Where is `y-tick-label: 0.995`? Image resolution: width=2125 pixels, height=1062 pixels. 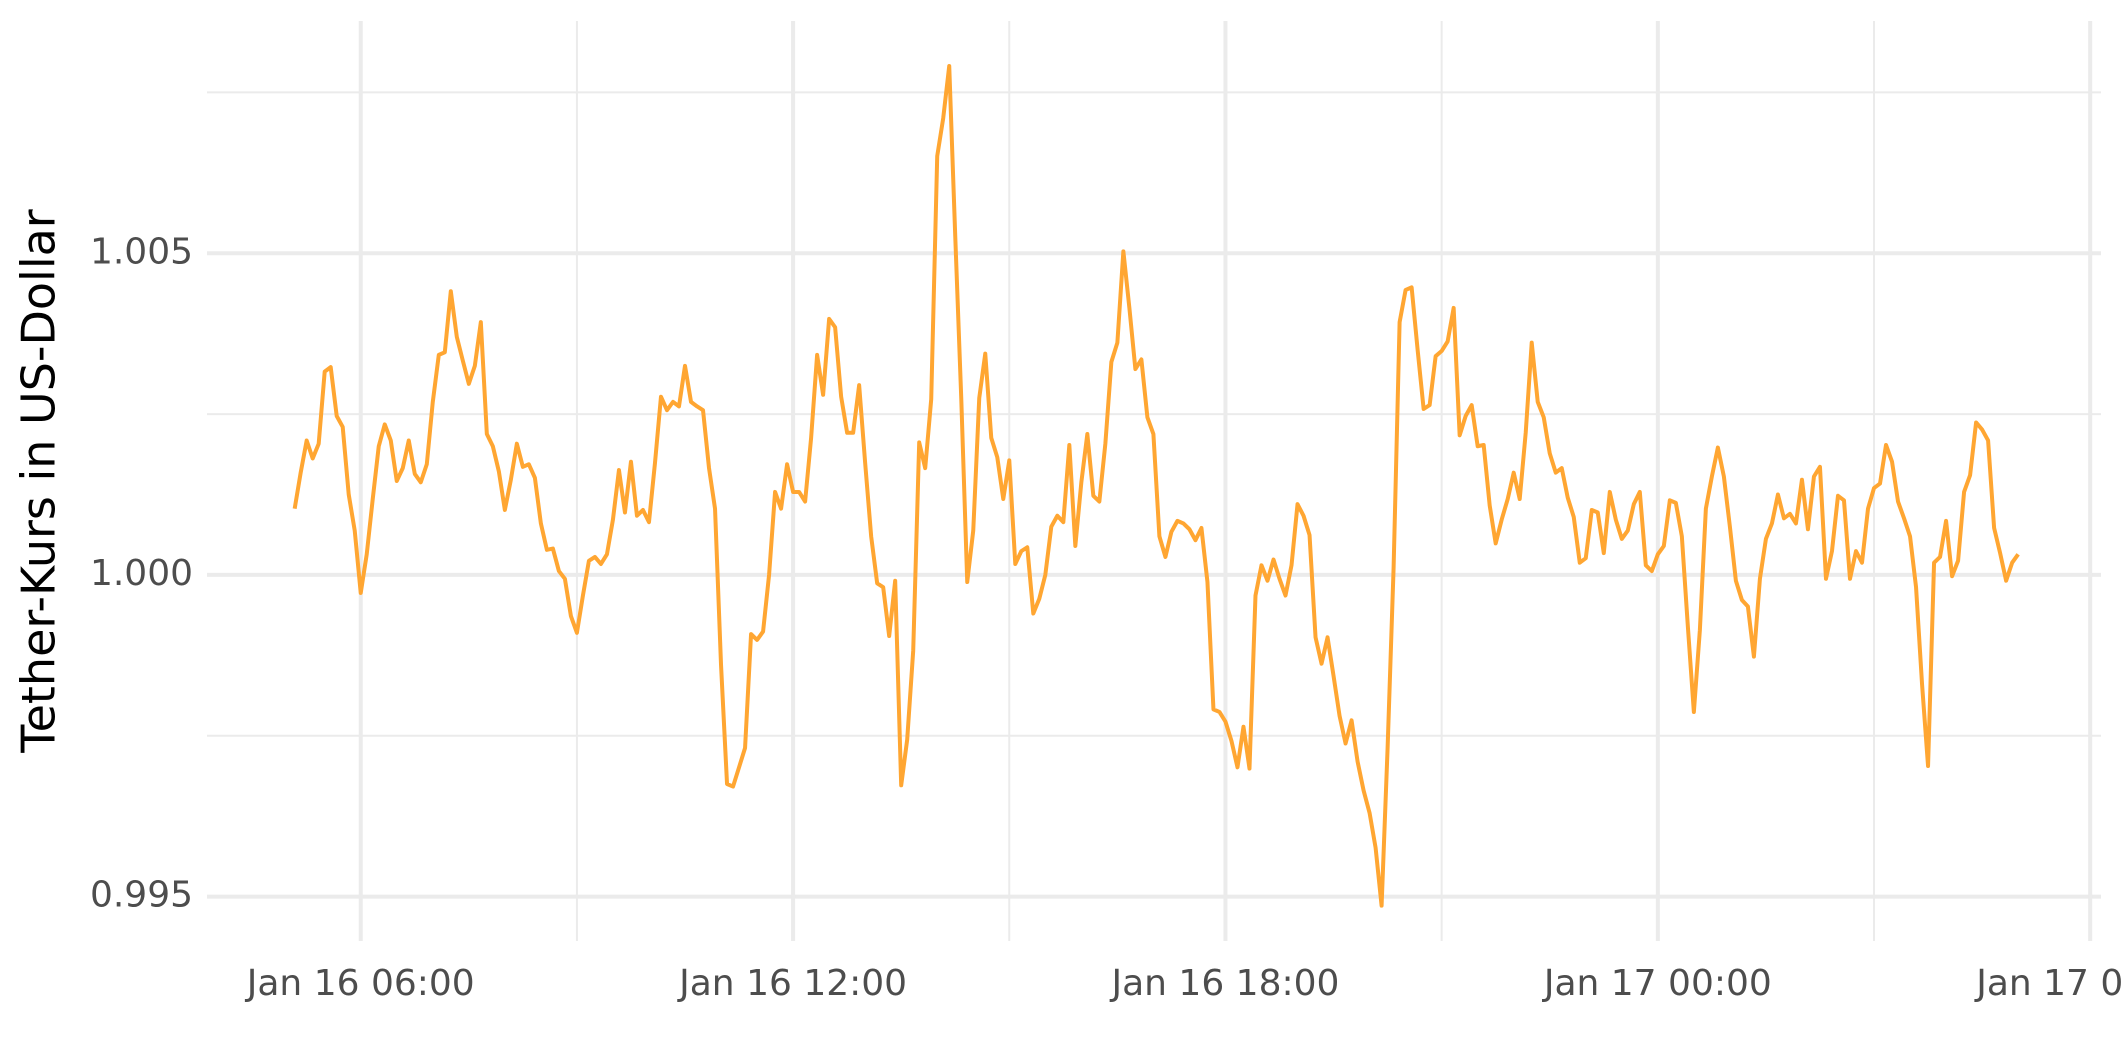
y-tick-label: 0.995 is located at coordinates (141, 895).